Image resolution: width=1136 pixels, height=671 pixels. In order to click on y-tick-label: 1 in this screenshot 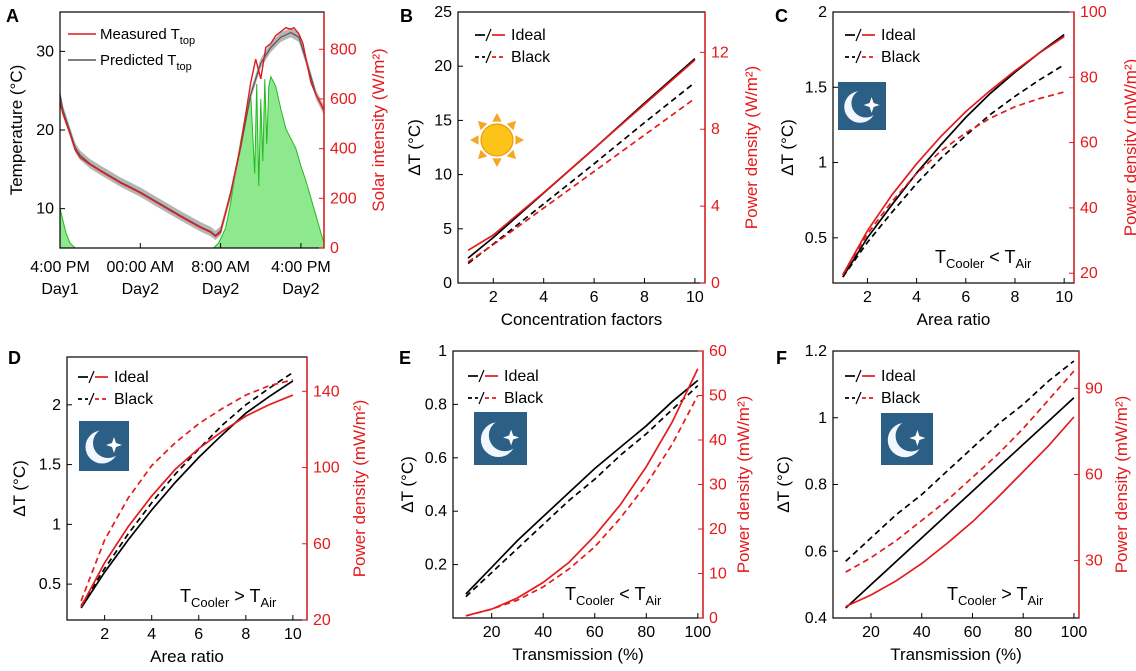, I will do `click(822, 418)`.